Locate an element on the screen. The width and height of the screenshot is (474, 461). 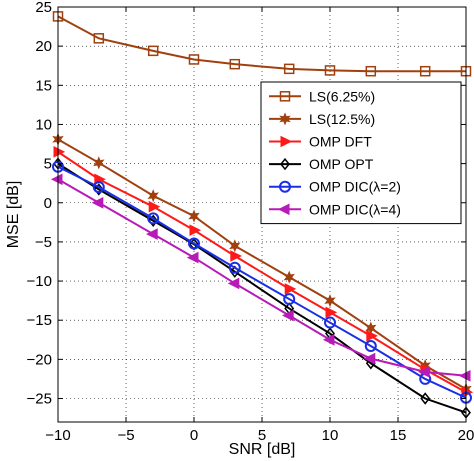
legend-item: LS(12.5%) is located at coordinates (322, 119).